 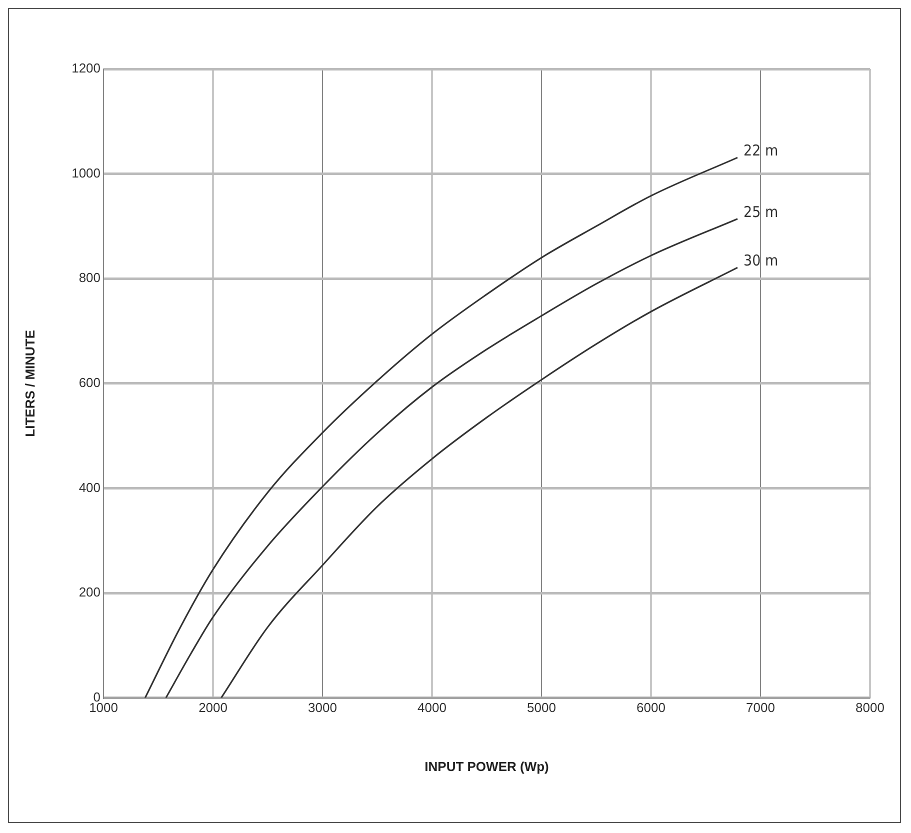 What do you see at coordinates (870, 708) in the screenshot?
I see `x-tick-label: 8000` at bounding box center [870, 708].